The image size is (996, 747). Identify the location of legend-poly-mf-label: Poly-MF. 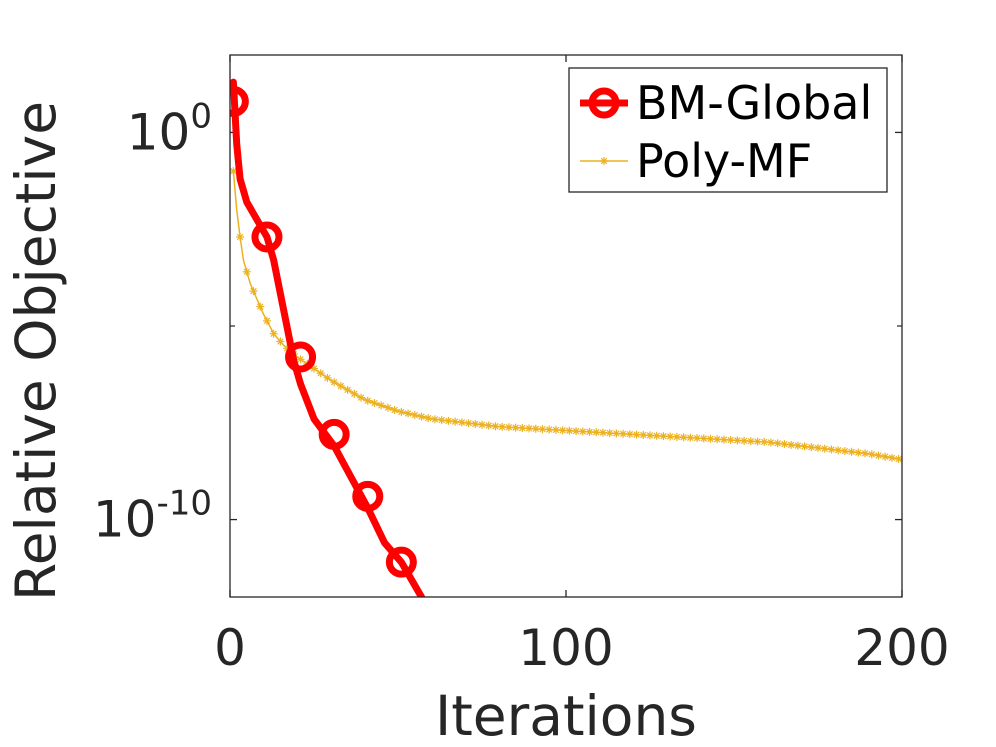
(724, 161).